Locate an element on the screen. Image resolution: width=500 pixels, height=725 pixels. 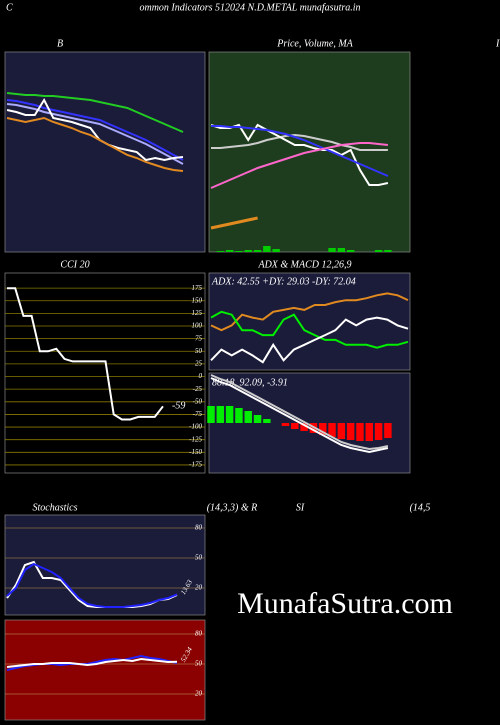
panel-title: CCI 20 is located at coordinates (74, 264).